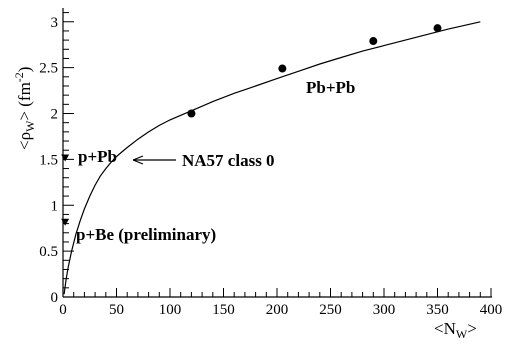 The width and height of the screenshot is (509, 347). Describe the element at coordinates (116, 310) in the screenshot. I see `x-tick-label: 50` at that location.